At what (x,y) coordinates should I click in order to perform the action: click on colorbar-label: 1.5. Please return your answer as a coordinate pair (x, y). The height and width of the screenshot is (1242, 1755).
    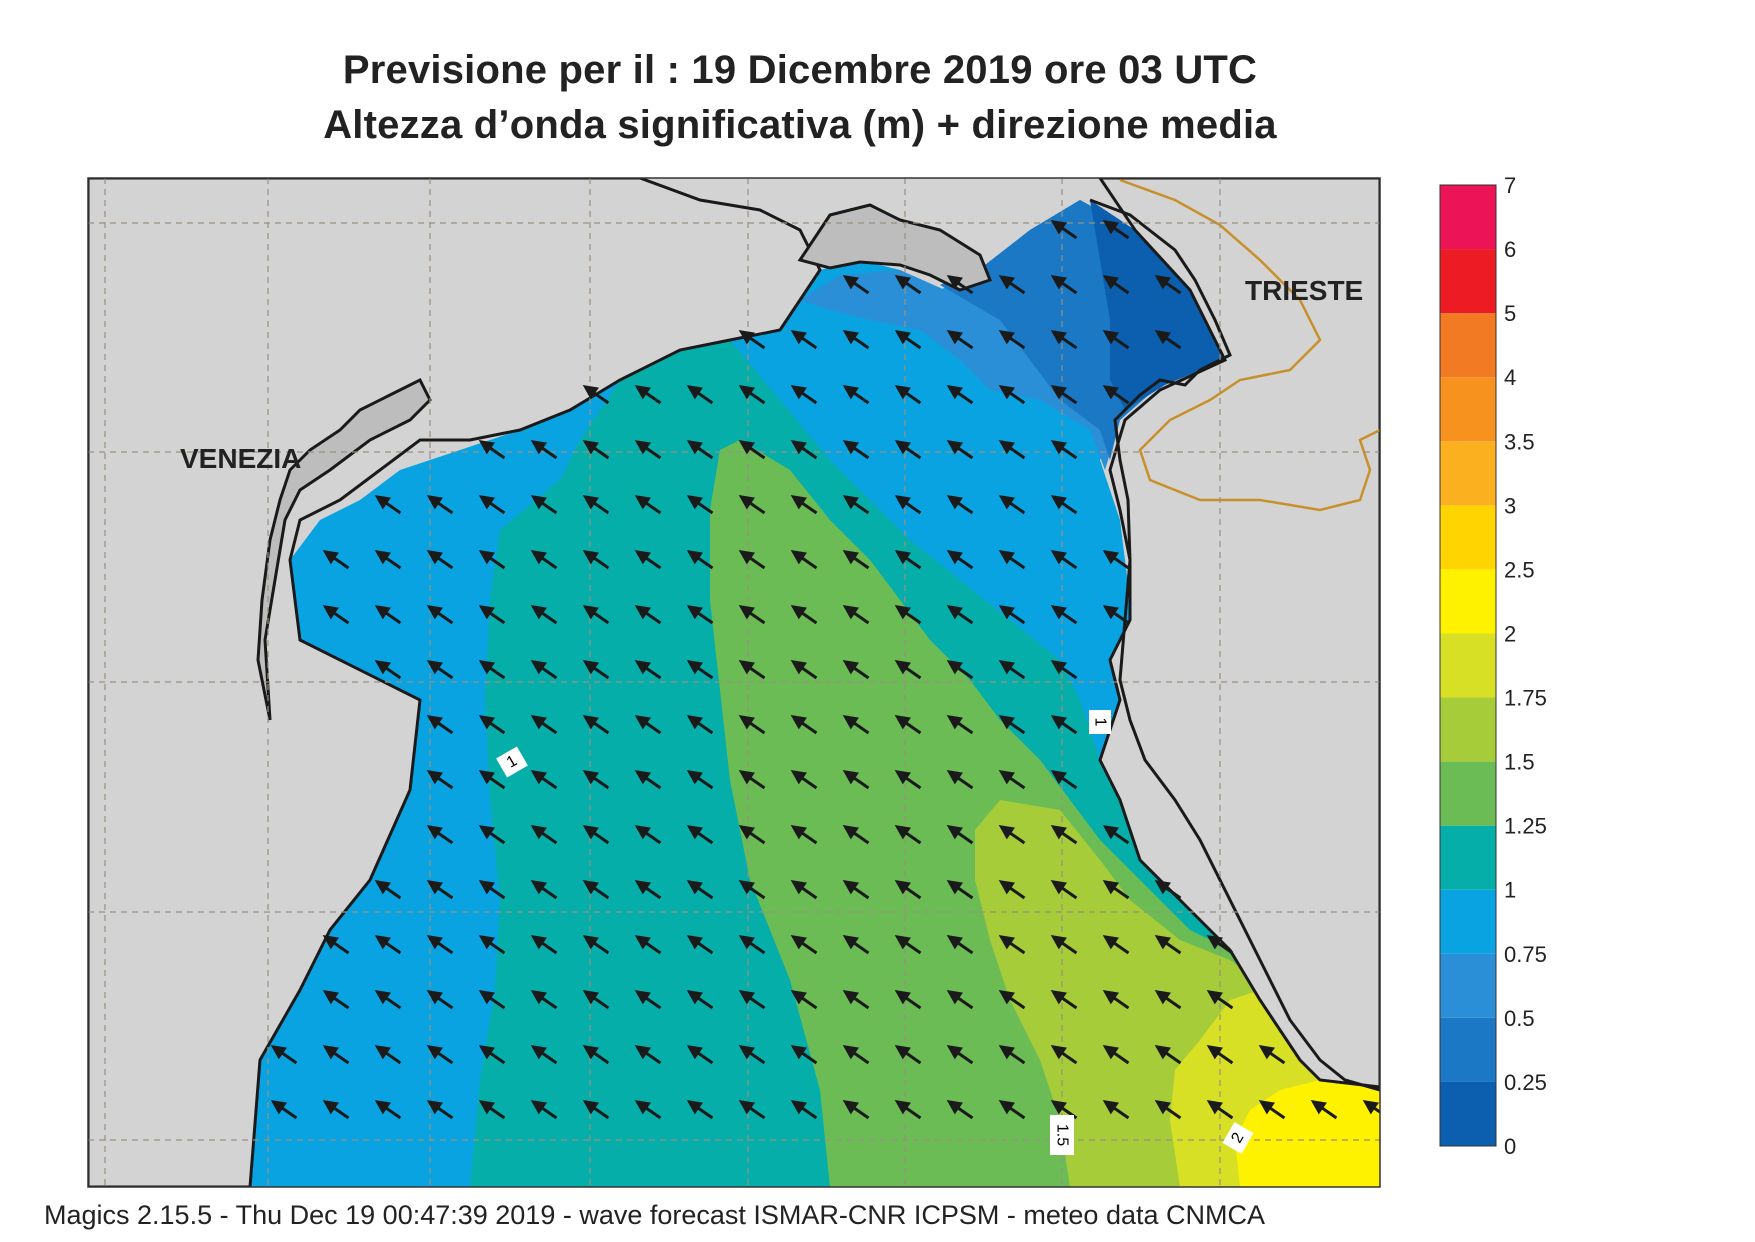
    Looking at the image, I should click on (1519, 762).